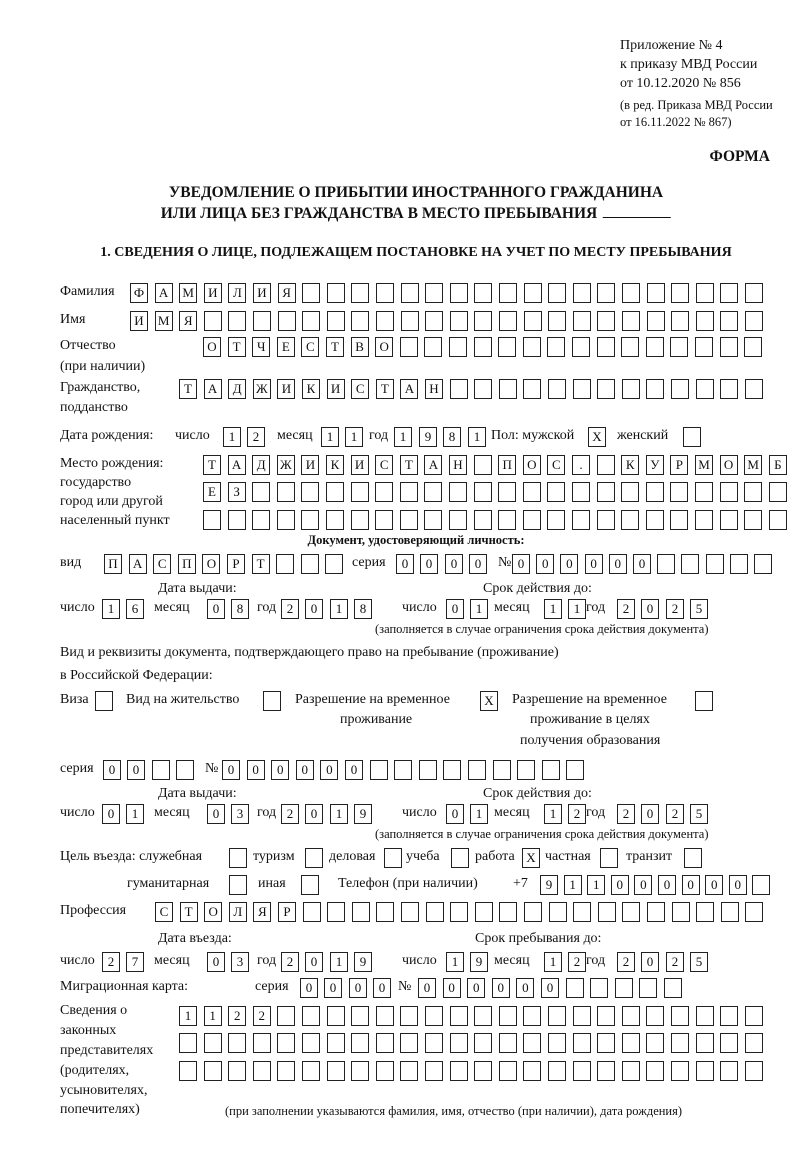  What do you see at coordinates (699, 609) in the screenshot?
I see `char-cell: 5` at bounding box center [699, 609].